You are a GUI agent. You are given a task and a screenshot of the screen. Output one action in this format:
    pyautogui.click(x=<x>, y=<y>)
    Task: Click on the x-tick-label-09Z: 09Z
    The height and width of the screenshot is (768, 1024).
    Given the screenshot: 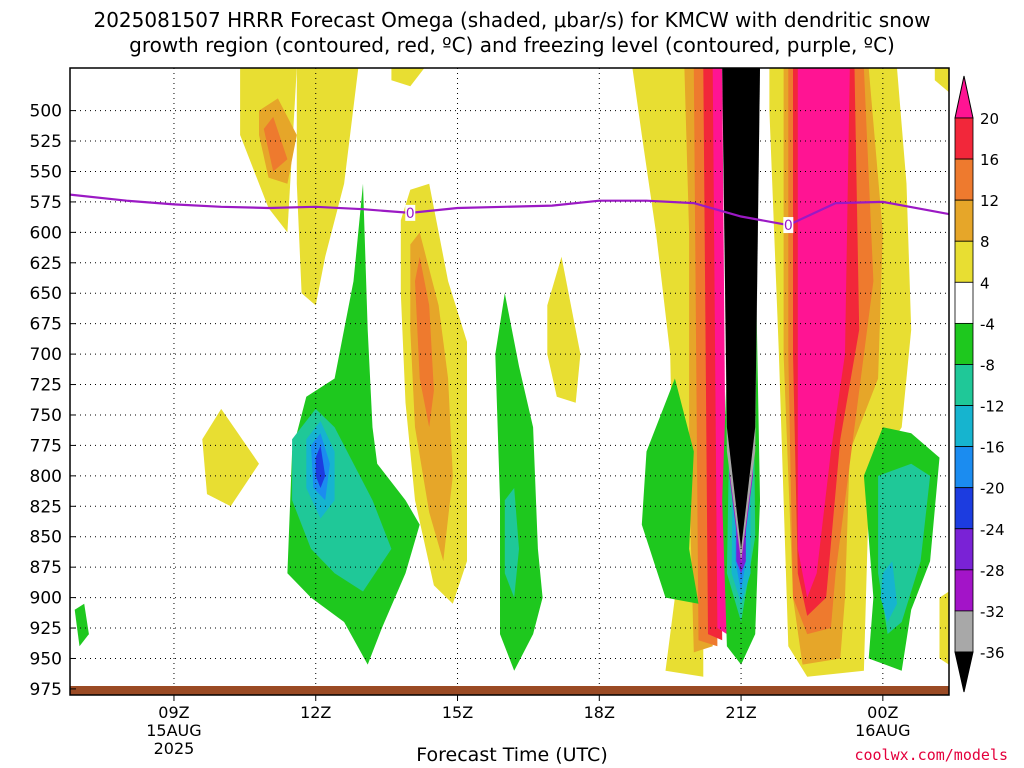 What is the action you would take?
    pyautogui.click(x=173, y=712)
    